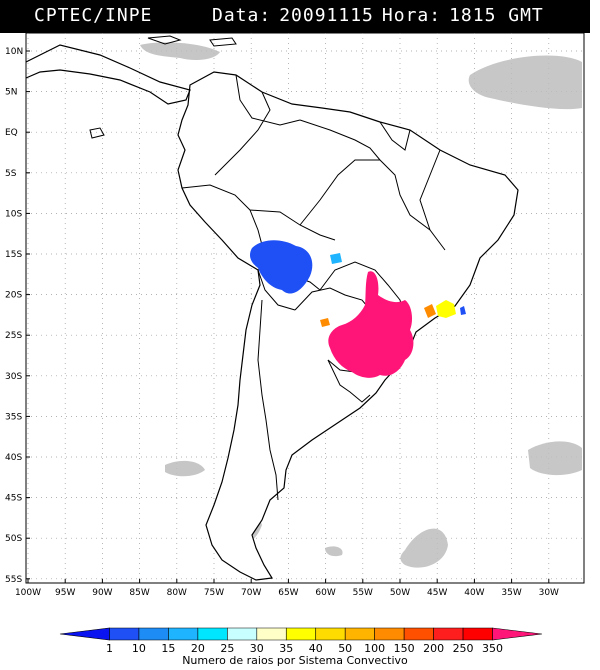  I want to click on lon-label: 65W, so click(288, 593).